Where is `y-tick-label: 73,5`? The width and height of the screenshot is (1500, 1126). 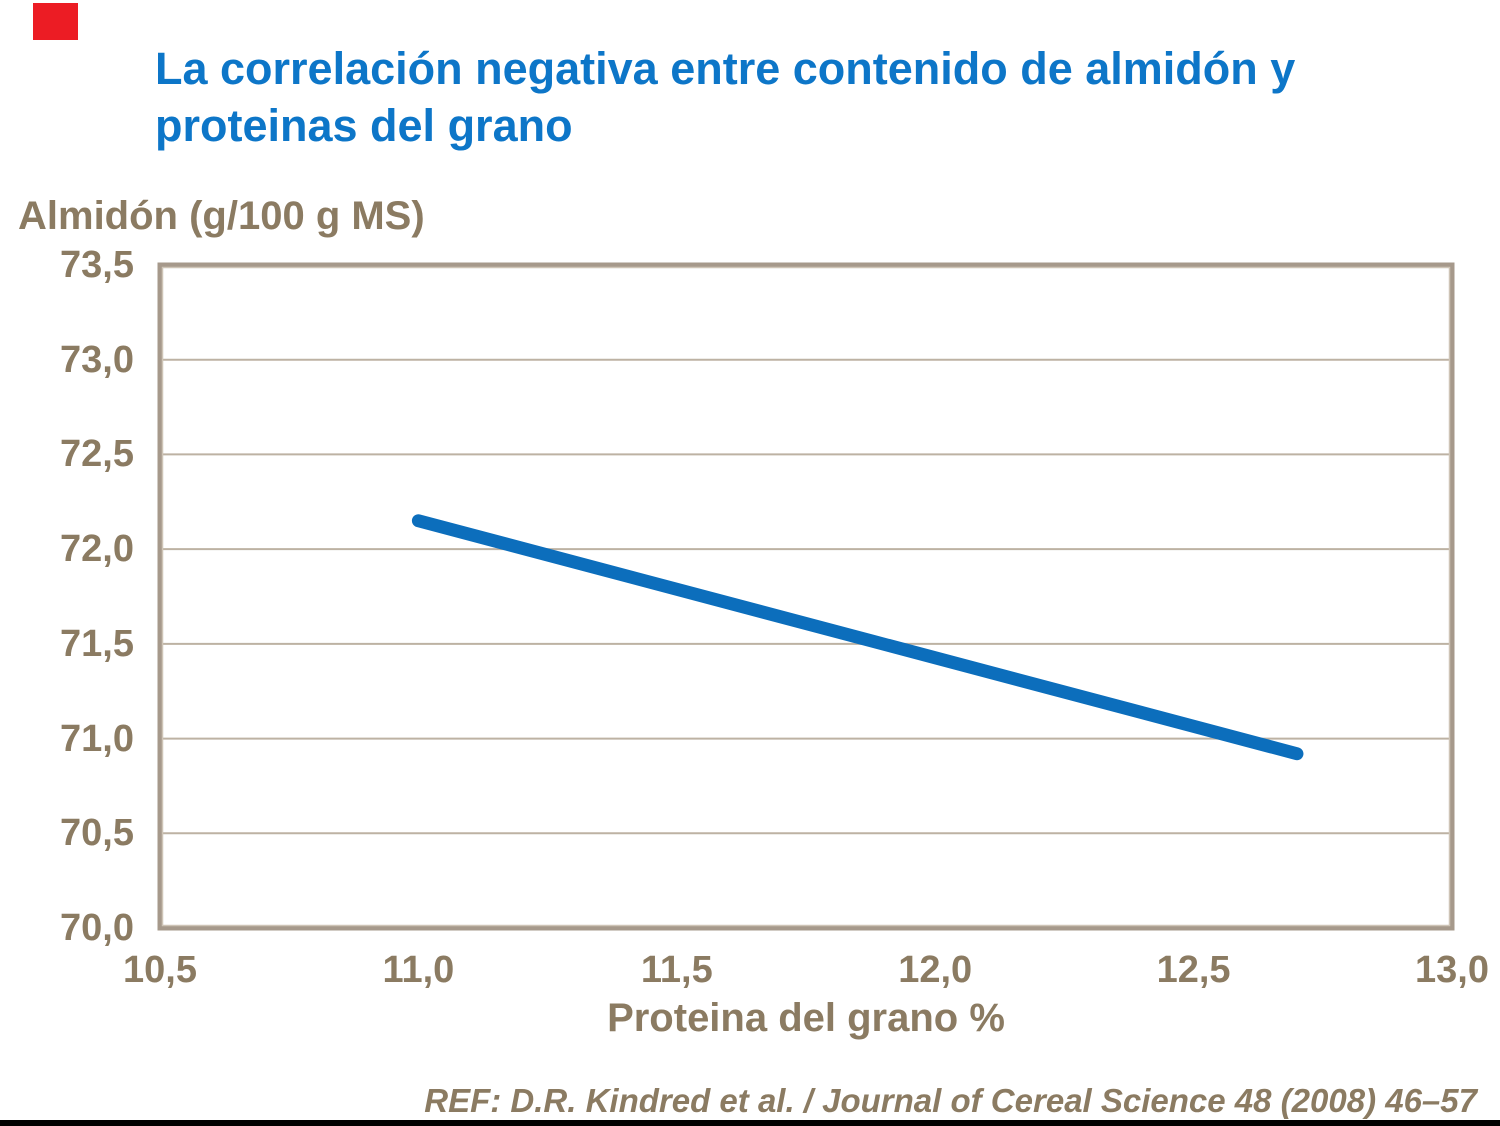
y-tick-label: 73,5 is located at coordinates (97, 265).